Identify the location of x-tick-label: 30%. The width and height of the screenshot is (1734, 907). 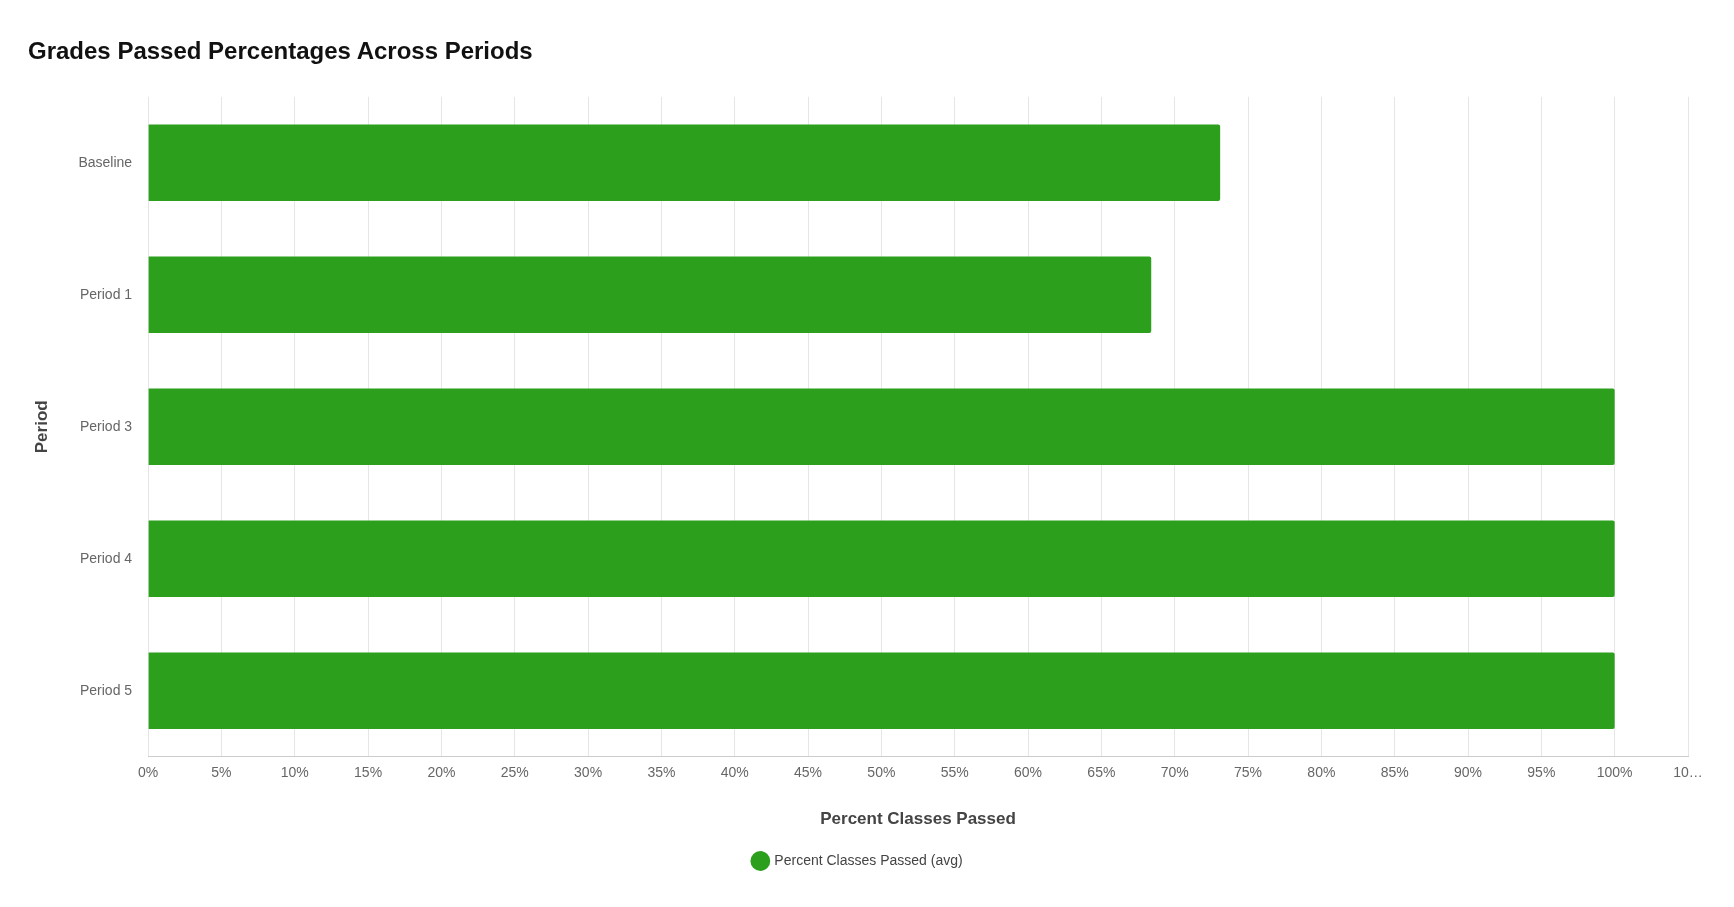
(588, 772).